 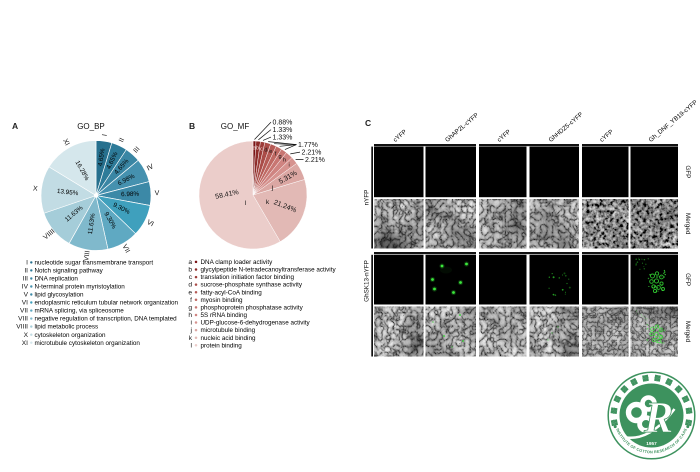 I want to click on svg-text: DNA replication, so click(x=57, y=279).